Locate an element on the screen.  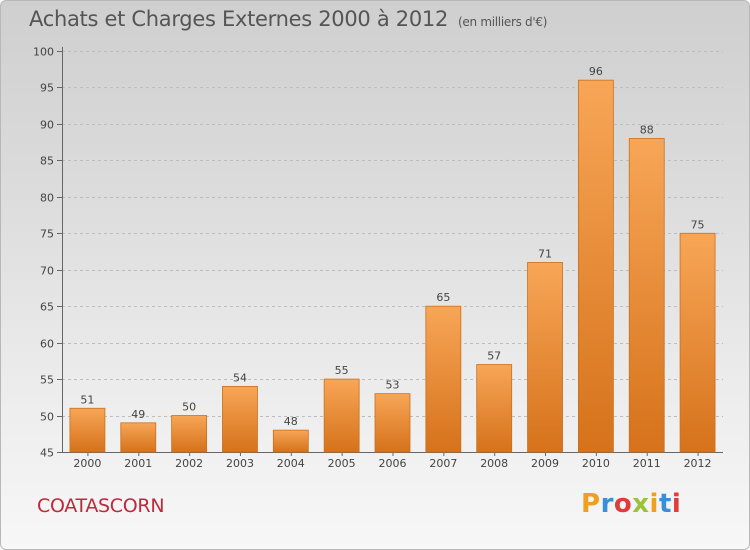
data-label: 71 is located at coordinates (545, 253).